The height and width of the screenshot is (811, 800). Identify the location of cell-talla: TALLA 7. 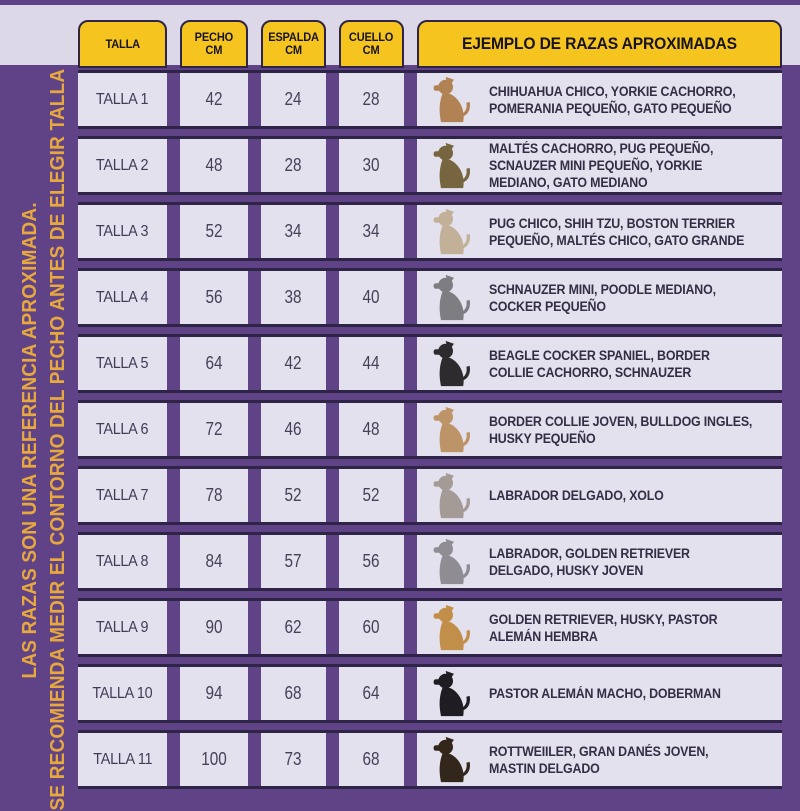
(122, 495).